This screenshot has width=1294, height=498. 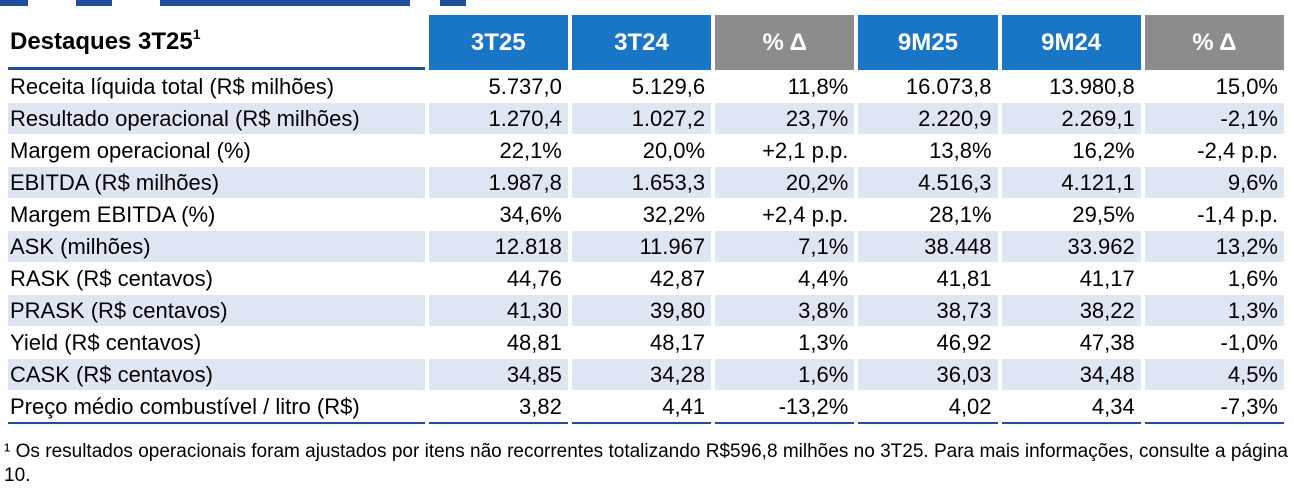 I want to click on cell-value: 41,81, so click(x=964, y=278).